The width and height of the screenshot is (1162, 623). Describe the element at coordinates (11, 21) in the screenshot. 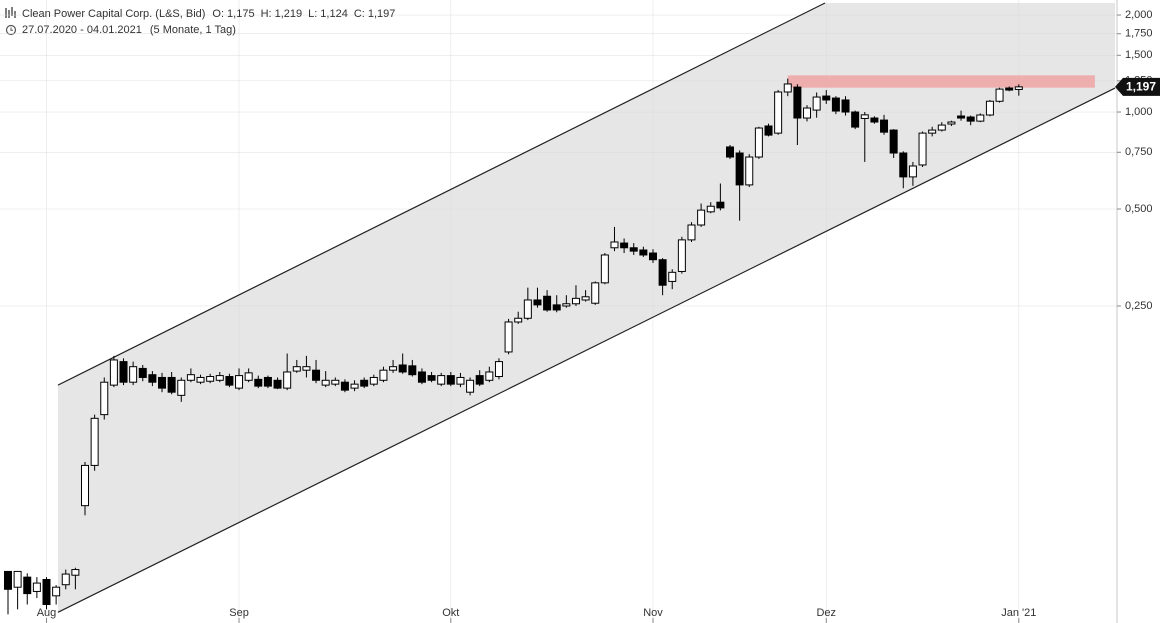

I see `header-icons` at that location.